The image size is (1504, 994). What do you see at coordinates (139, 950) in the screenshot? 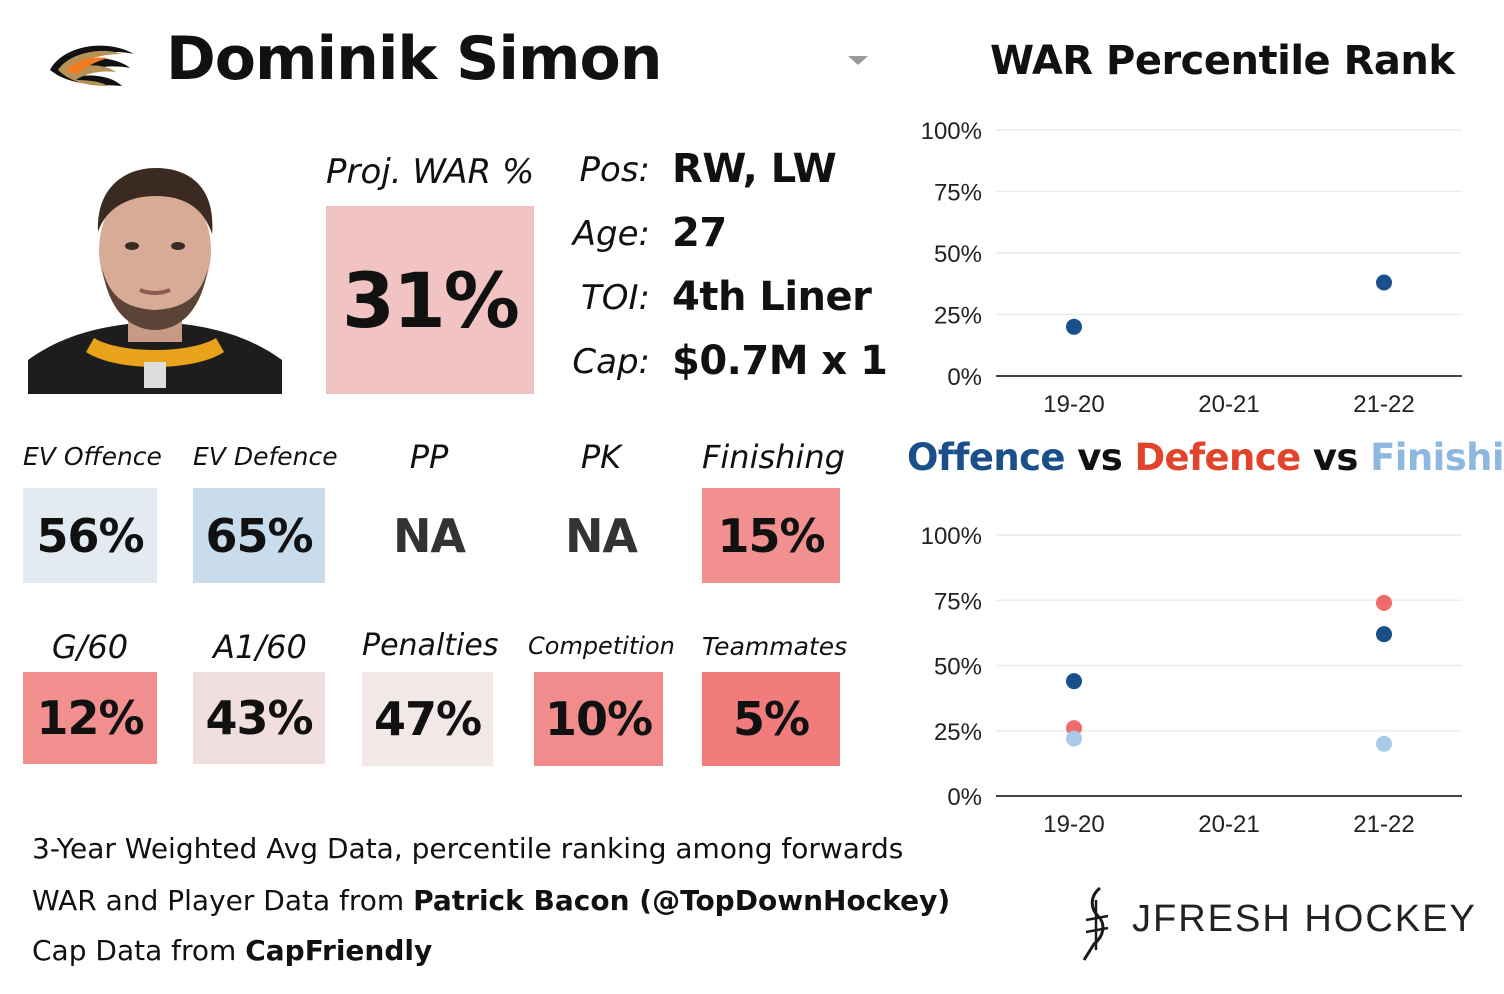
I see `footer-cap-prefix: Cap Data from` at bounding box center [139, 950].